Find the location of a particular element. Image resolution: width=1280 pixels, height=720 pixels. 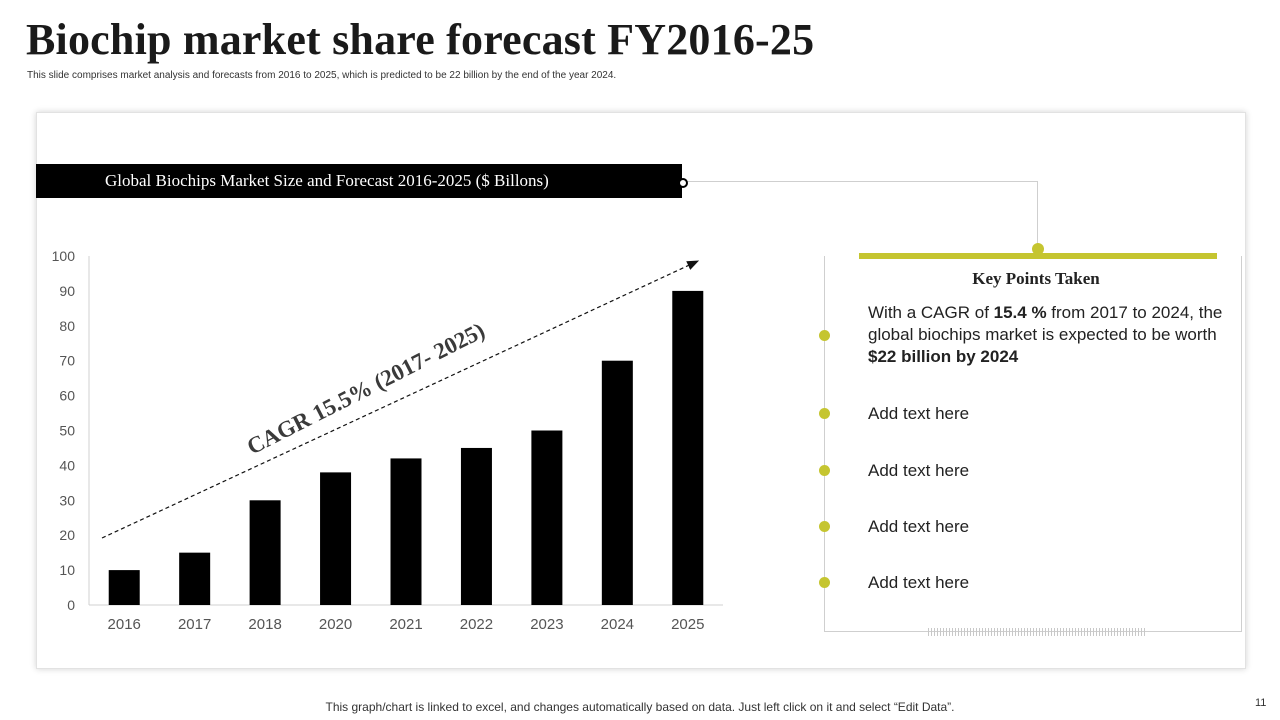

x-tick-label: 2025 is located at coordinates (687, 624).